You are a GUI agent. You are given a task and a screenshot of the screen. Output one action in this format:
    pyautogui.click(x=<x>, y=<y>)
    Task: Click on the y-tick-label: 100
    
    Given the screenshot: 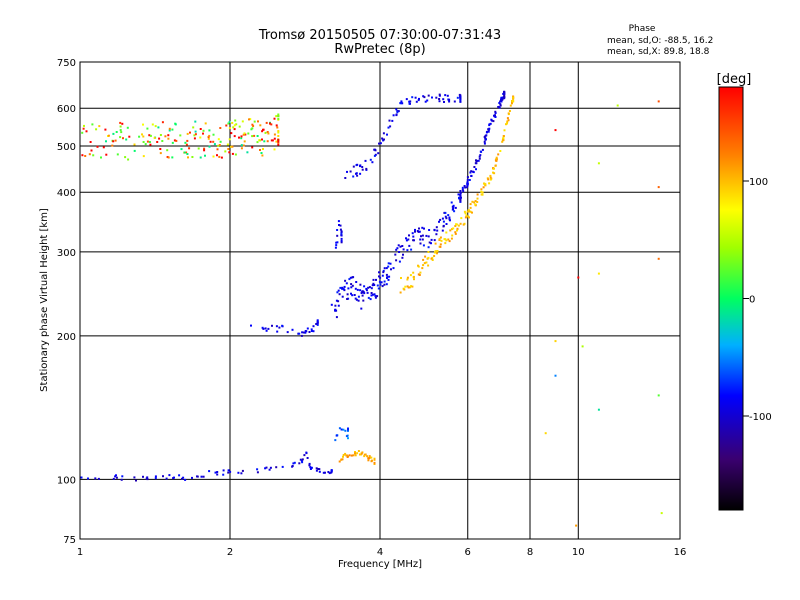 What is the action you would take?
    pyautogui.click(x=66, y=480)
    